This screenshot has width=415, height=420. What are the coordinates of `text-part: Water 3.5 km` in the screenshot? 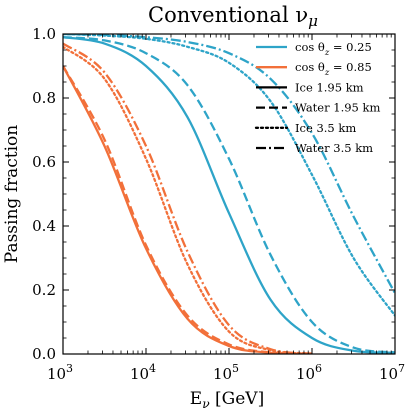 It's located at (334, 148).